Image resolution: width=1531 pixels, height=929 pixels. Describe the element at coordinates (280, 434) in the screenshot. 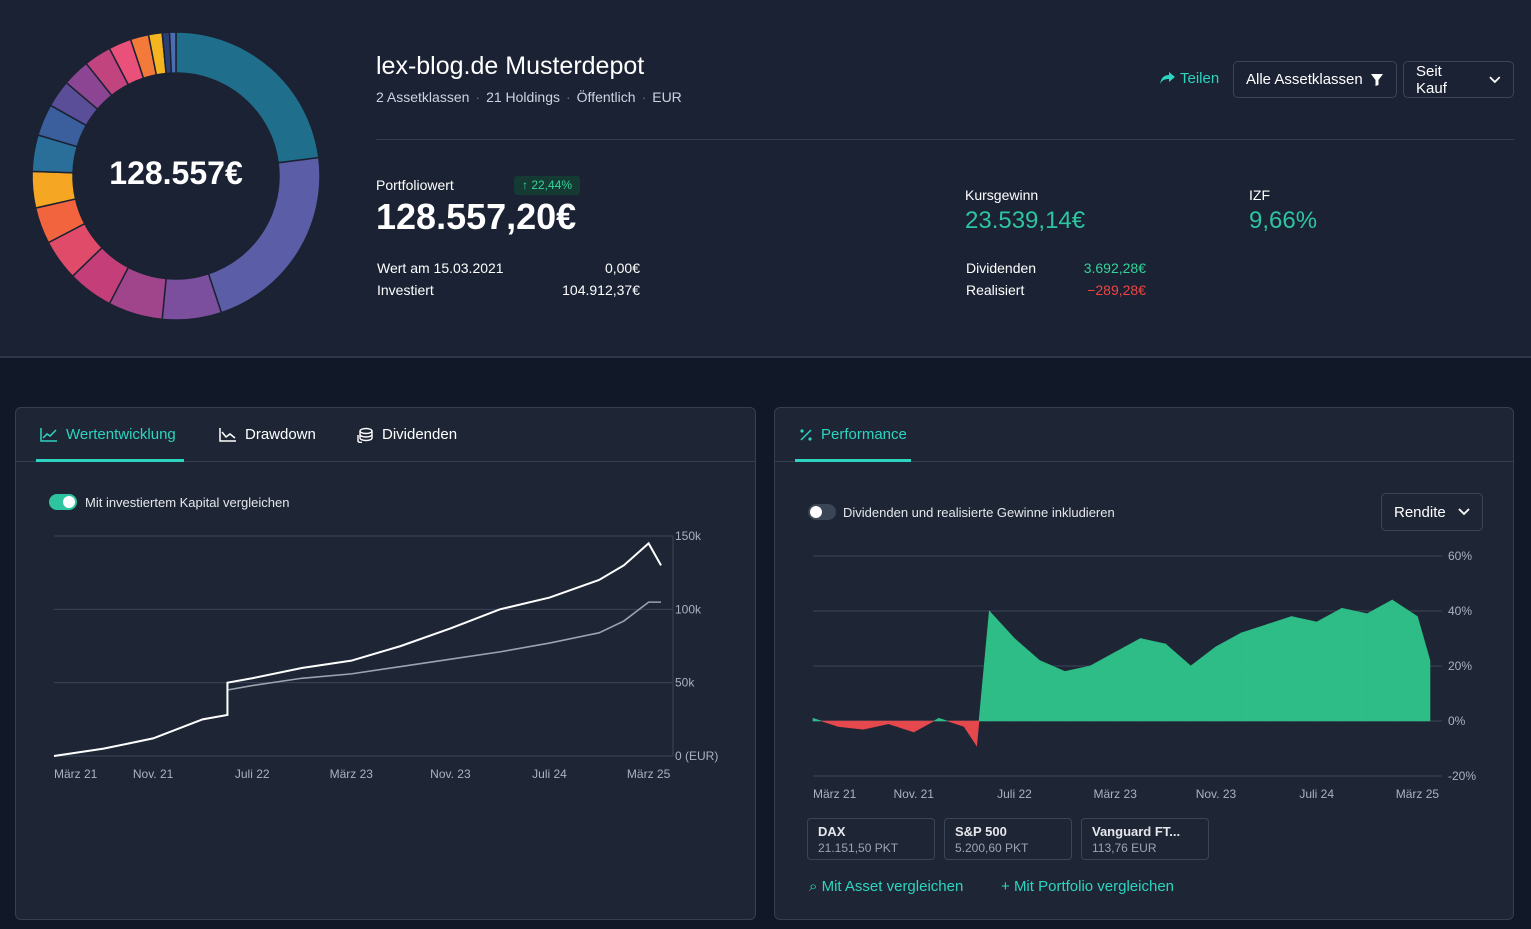

I see `tab-label: Drawdown` at that location.